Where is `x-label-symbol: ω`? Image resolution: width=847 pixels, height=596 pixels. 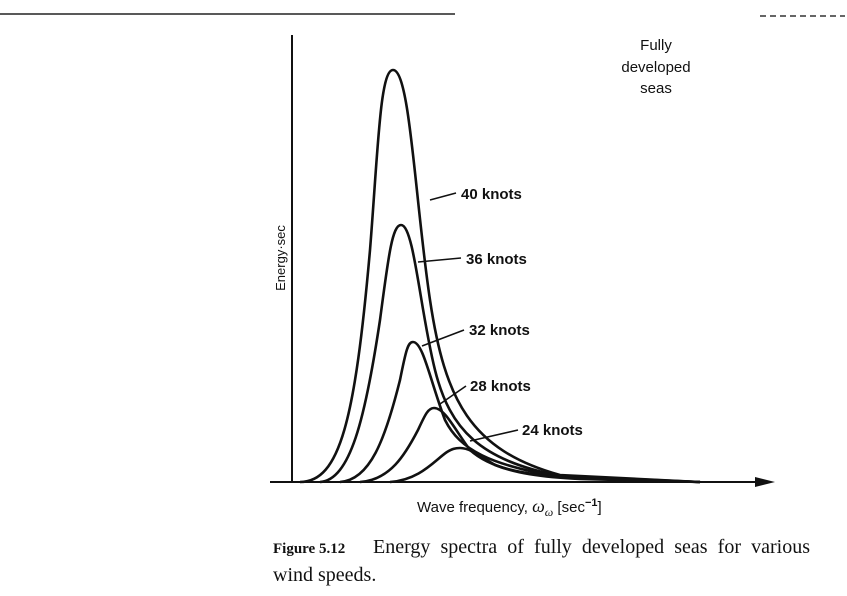 x-label-symbol: ω is located at coordinates (538, 506).